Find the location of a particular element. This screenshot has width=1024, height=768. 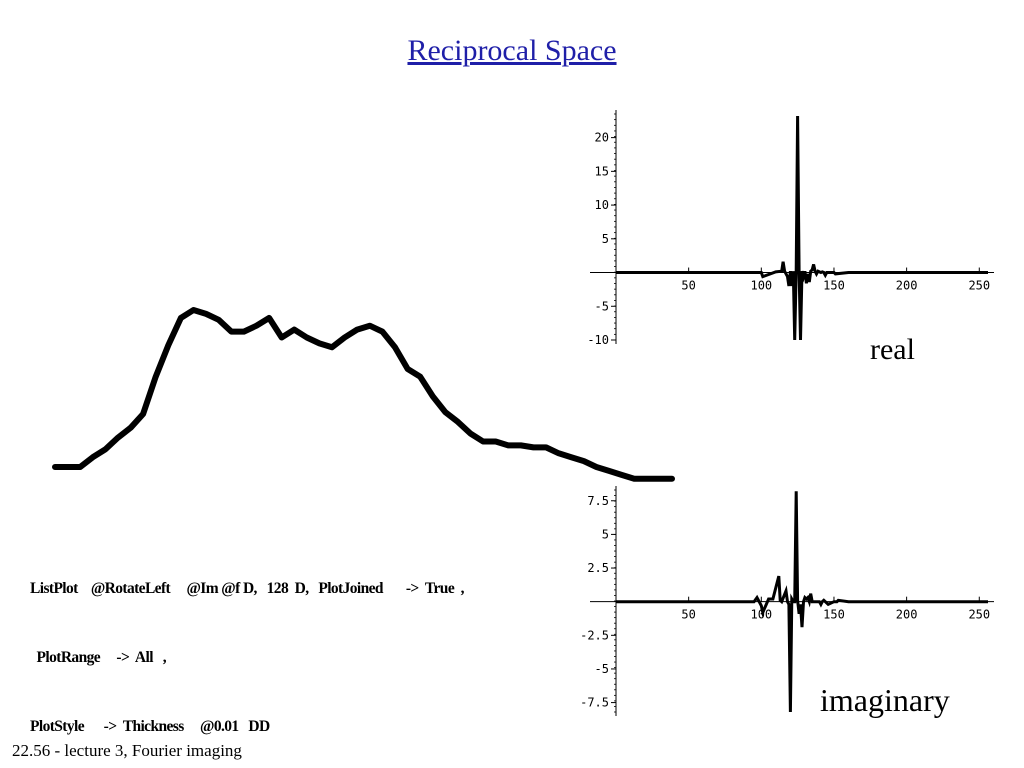

imaginary-label: imaginary is located at coordinates (885, 700).